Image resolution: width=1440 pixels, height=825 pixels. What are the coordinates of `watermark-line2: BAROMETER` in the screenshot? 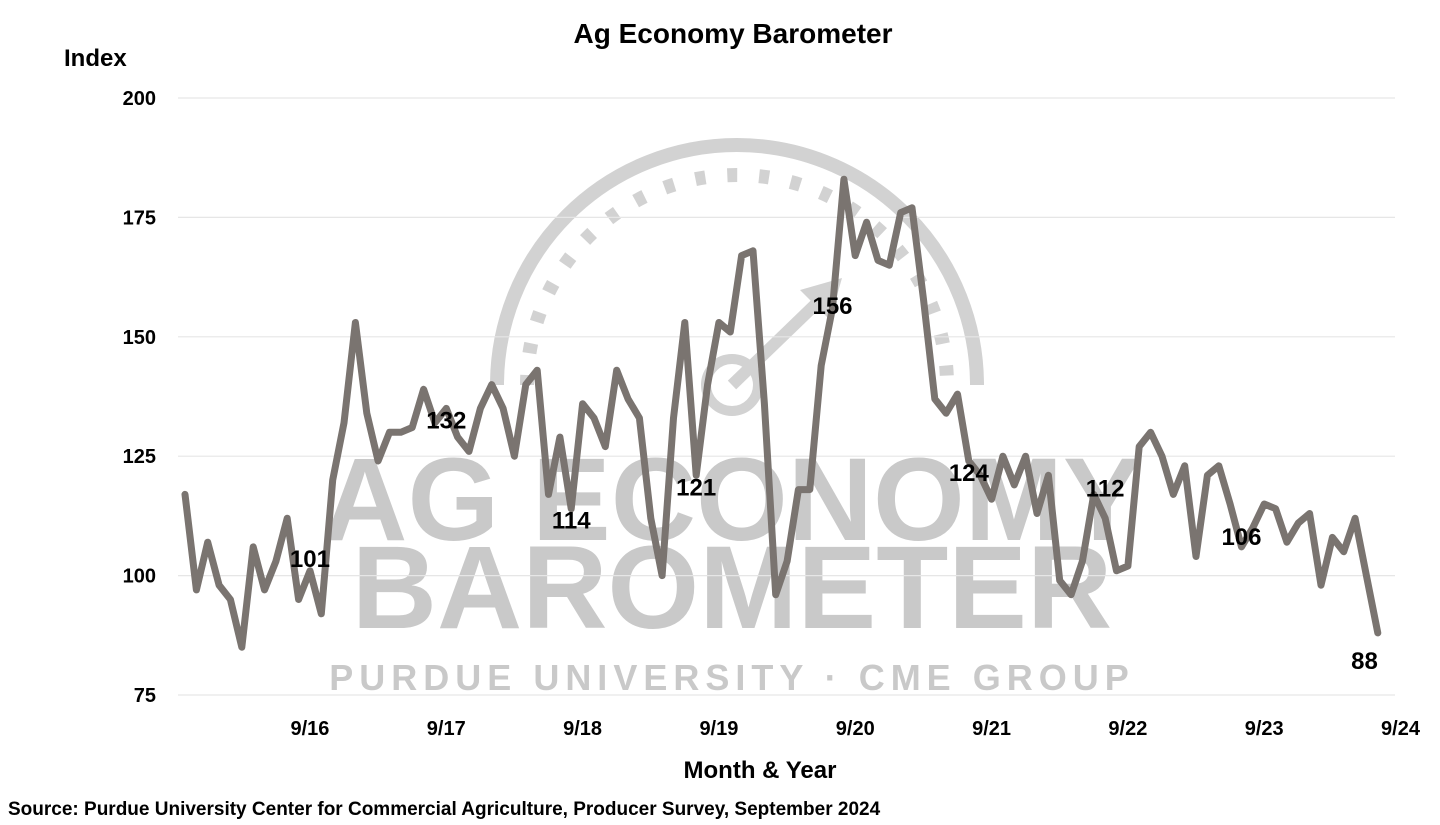 It's located at (732, 588).